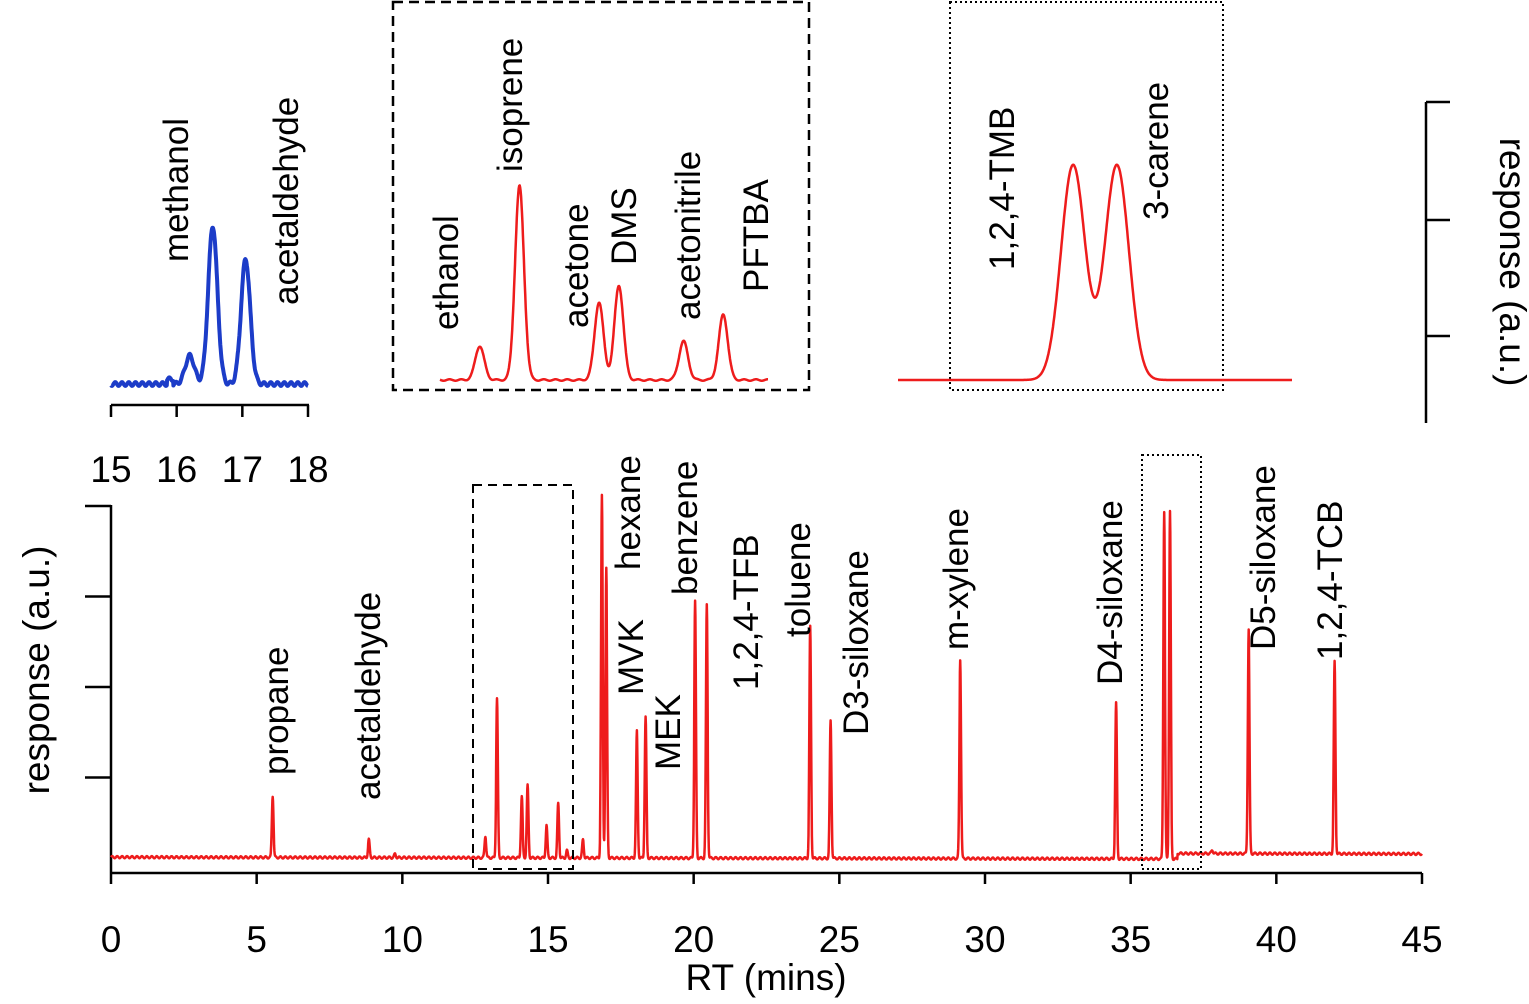 The height and width of the screenshot is (1004, 1529). Describe the element at coordinates (798, 579) in the screenshot. I see `peak-label-toluene: toluene` at that location.